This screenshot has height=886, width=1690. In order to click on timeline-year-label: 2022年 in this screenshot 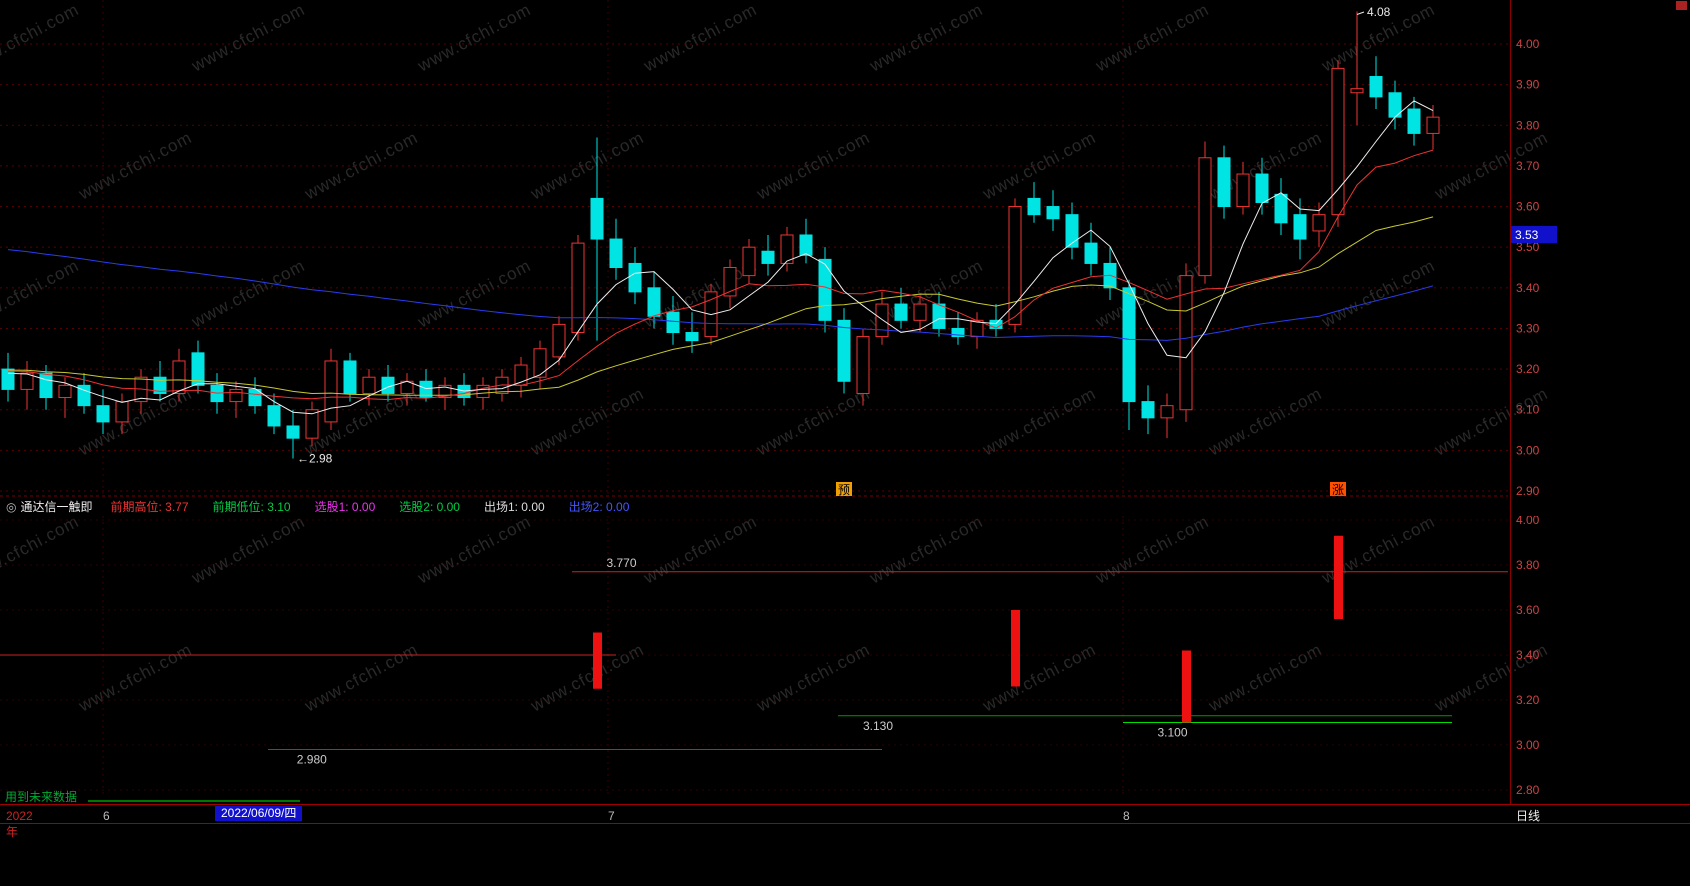, I will do `click(19, 824)`.